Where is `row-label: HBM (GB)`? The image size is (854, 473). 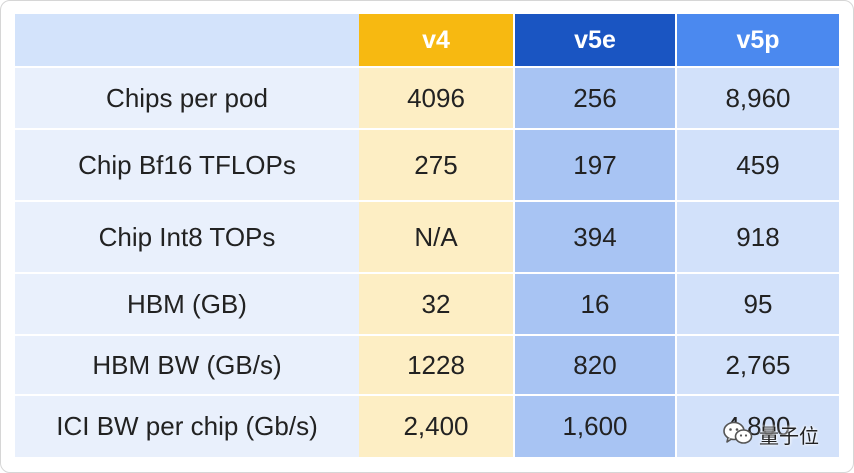 row-label: HBM (GB) is located at coordinates (187, 303).